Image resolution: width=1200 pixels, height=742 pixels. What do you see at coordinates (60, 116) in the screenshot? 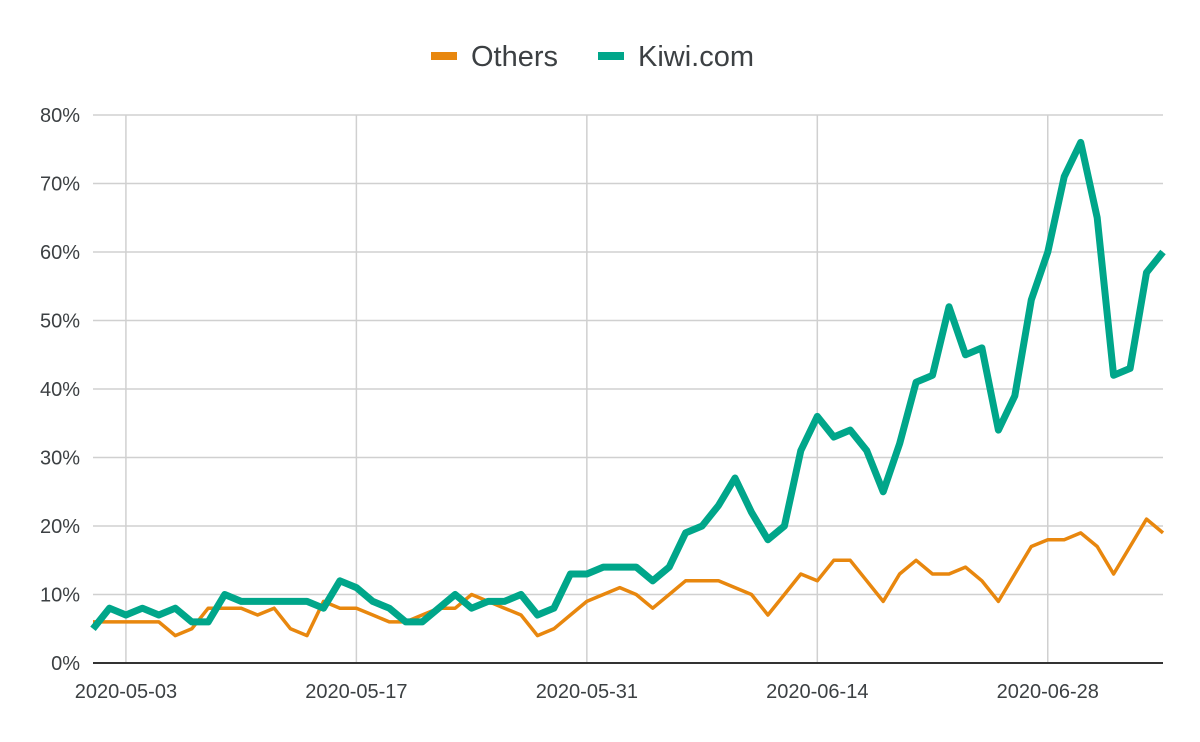
I see `y-tick-label: 80%` at bounding box center [60, 116].